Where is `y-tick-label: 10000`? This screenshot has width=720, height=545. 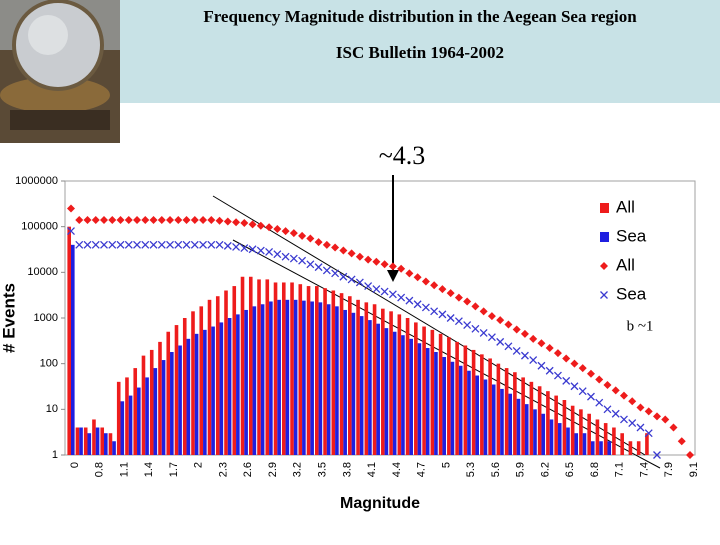 y-tick-label: 10000 is located at coordinates (42, 272).